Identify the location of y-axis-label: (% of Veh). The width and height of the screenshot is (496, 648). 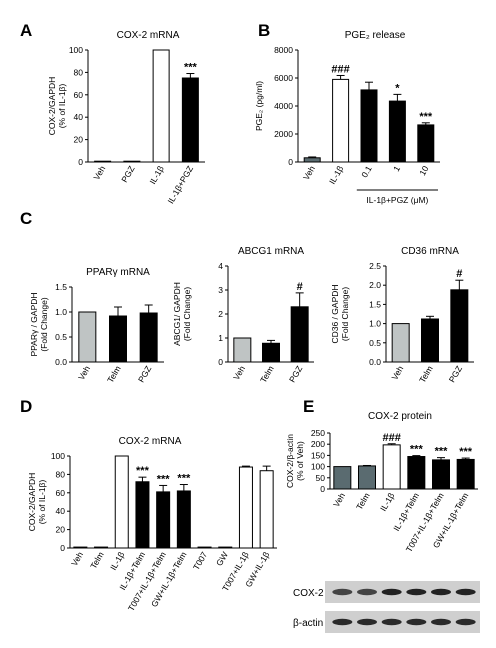
(300, 461).